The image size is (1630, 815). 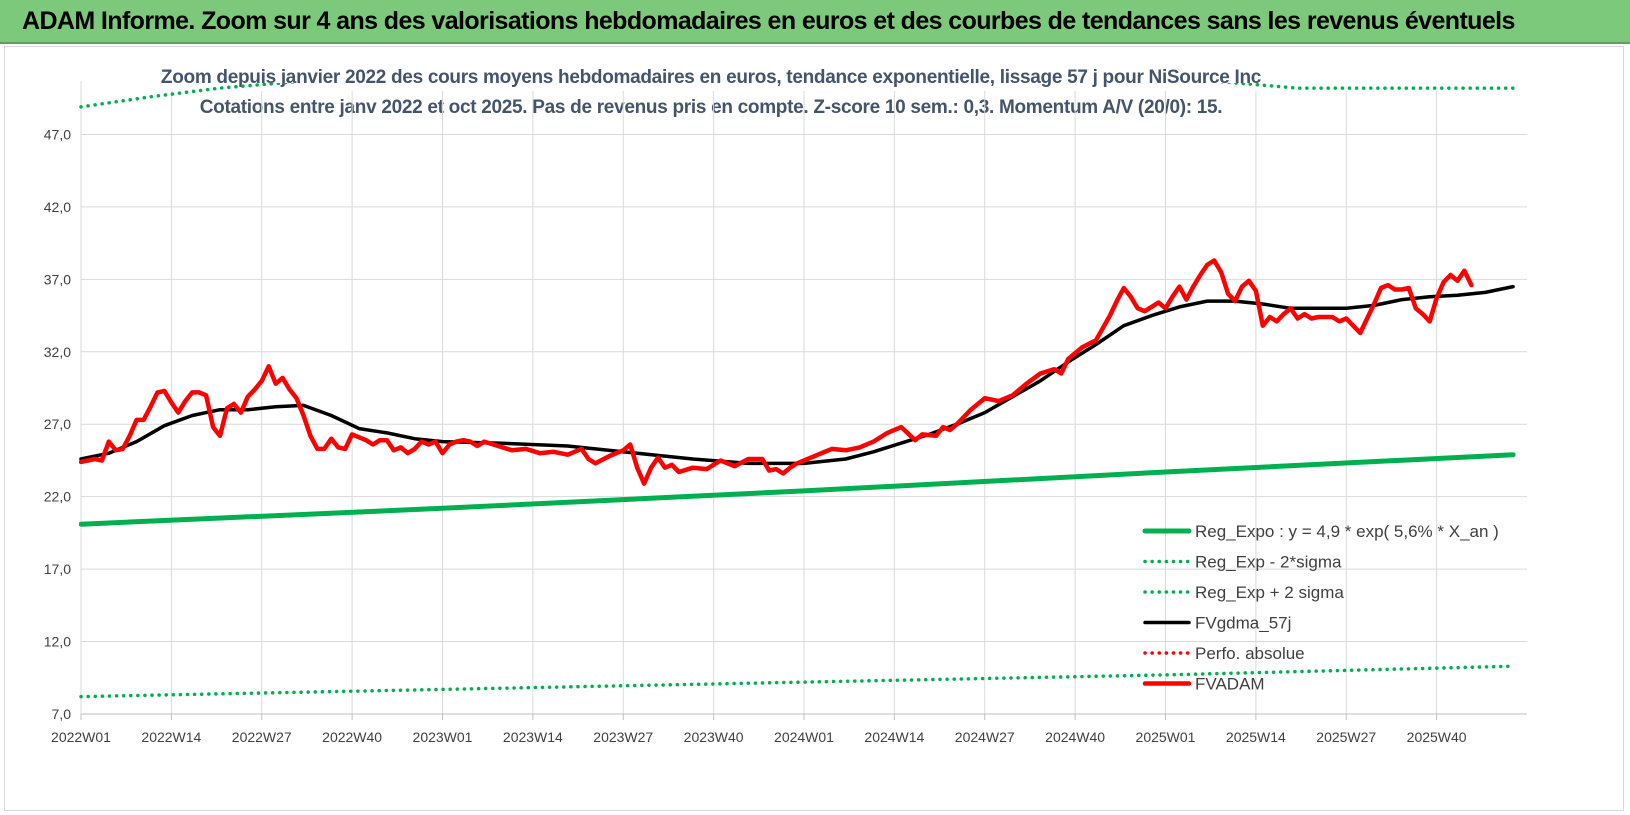 What do you see at coordinates (171, 737) in the screenshot?
I see `x-tick-label: 2022W14` at bounding box center [171, 737].